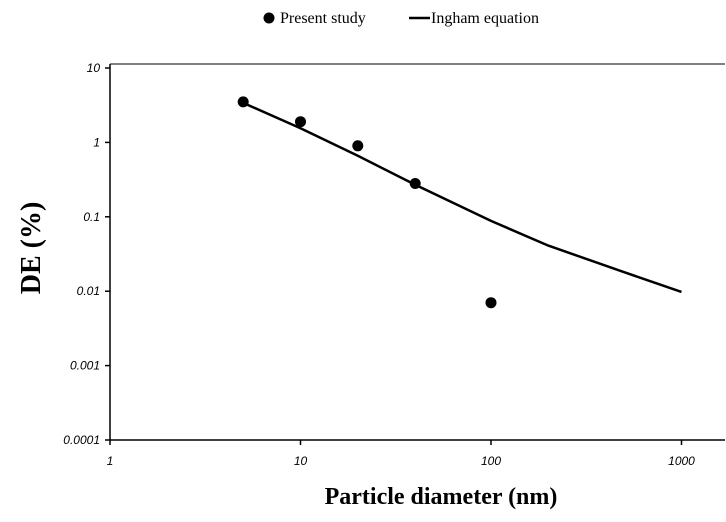  What do you see at coordinates (485, 18) in the screenshot?
I see `legend-label-ingham-equation: Ingham equation` at bounding box center [485, 18].